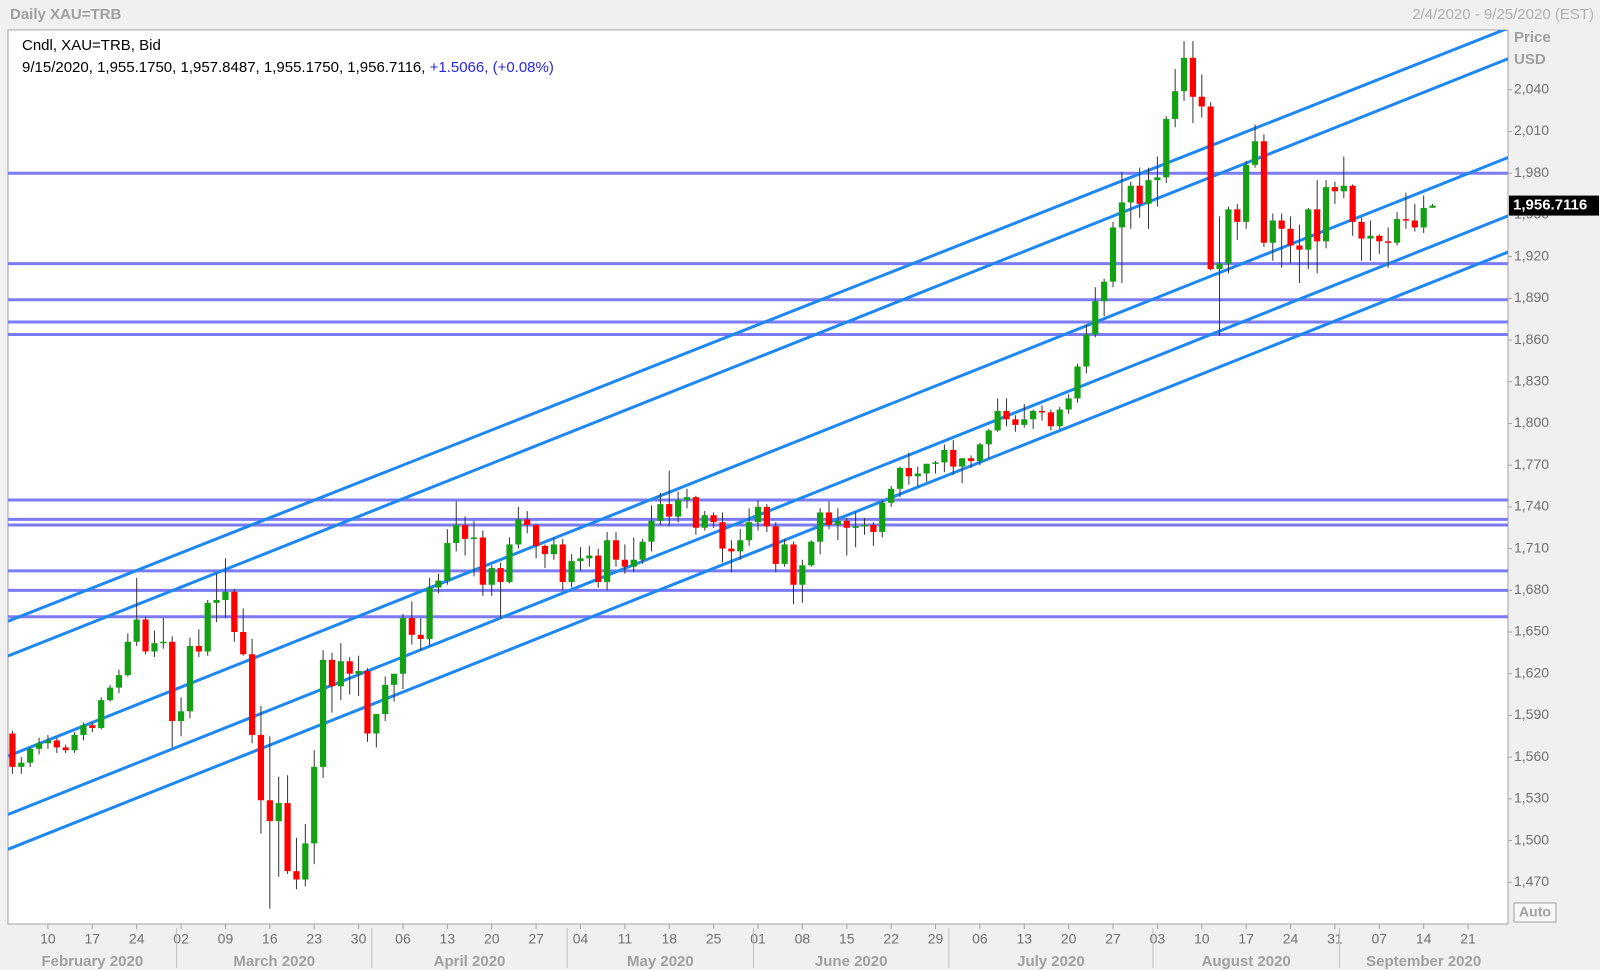 This screenshot has width=1600, height=970. Describe the element at coordinates (459, 67) in the screenshot. I see `legend-change: +1.5066,` at that location.